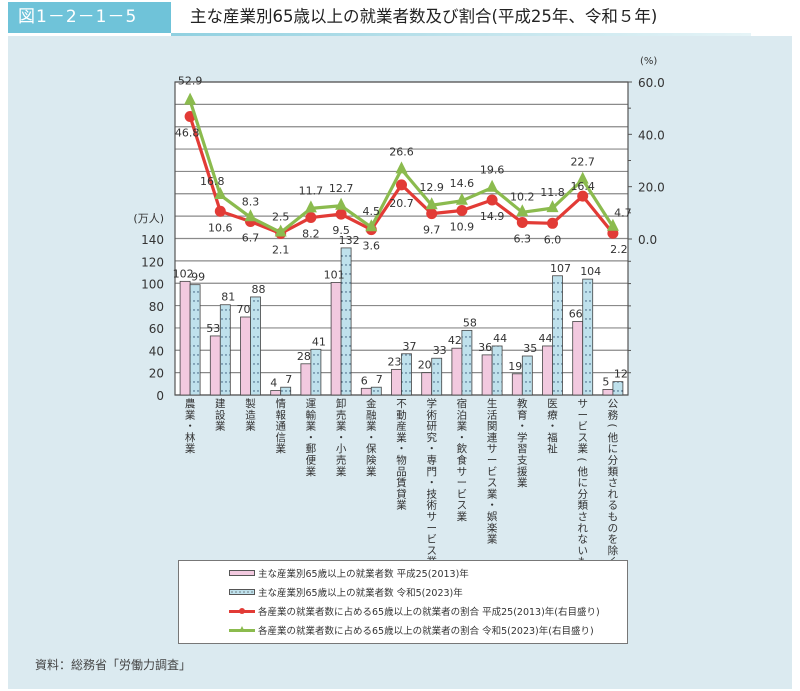  What do you see at coordinates (280, 427) in the screenshot?
I see `category-label-char: 通` at bounding box center [280, 427].